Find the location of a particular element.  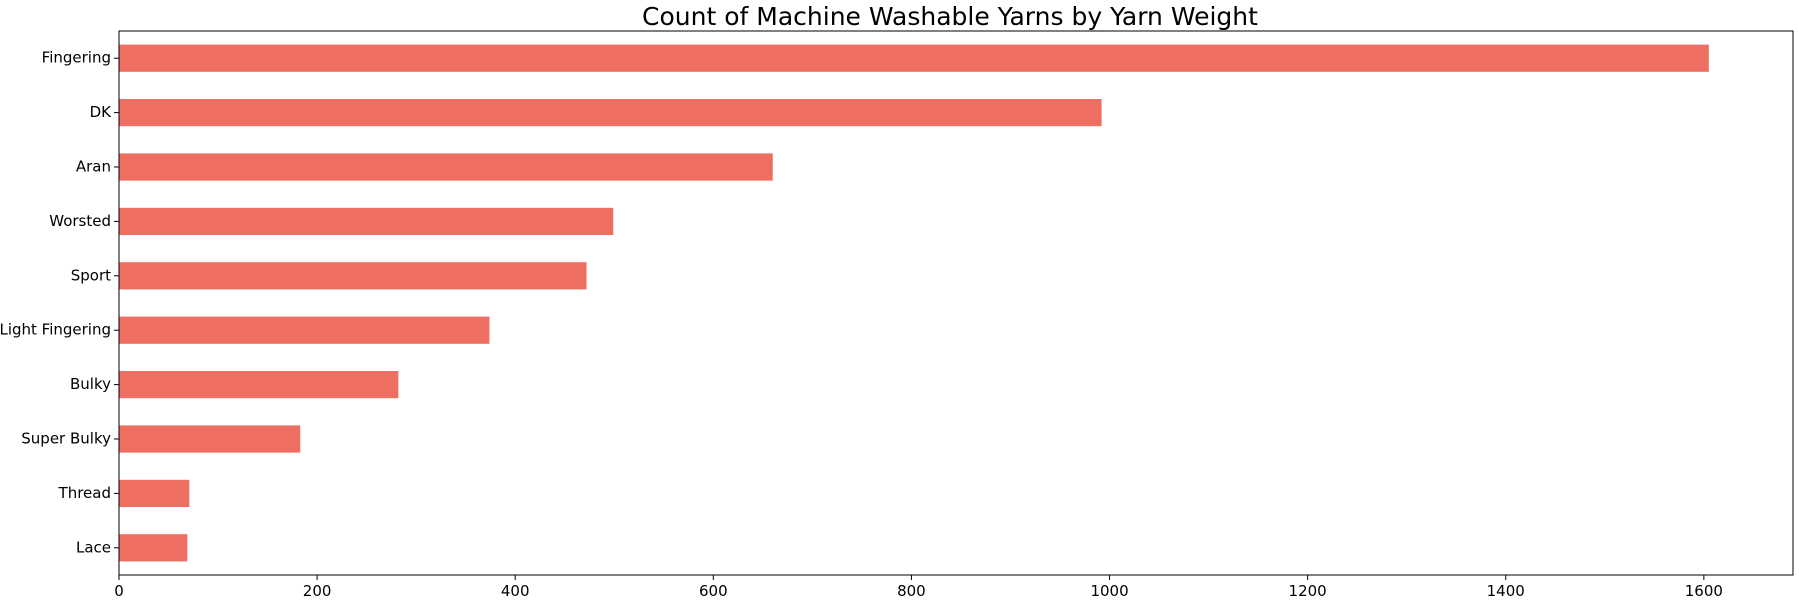

y-tick-label: Fingering is located at coordinates (76, 58).